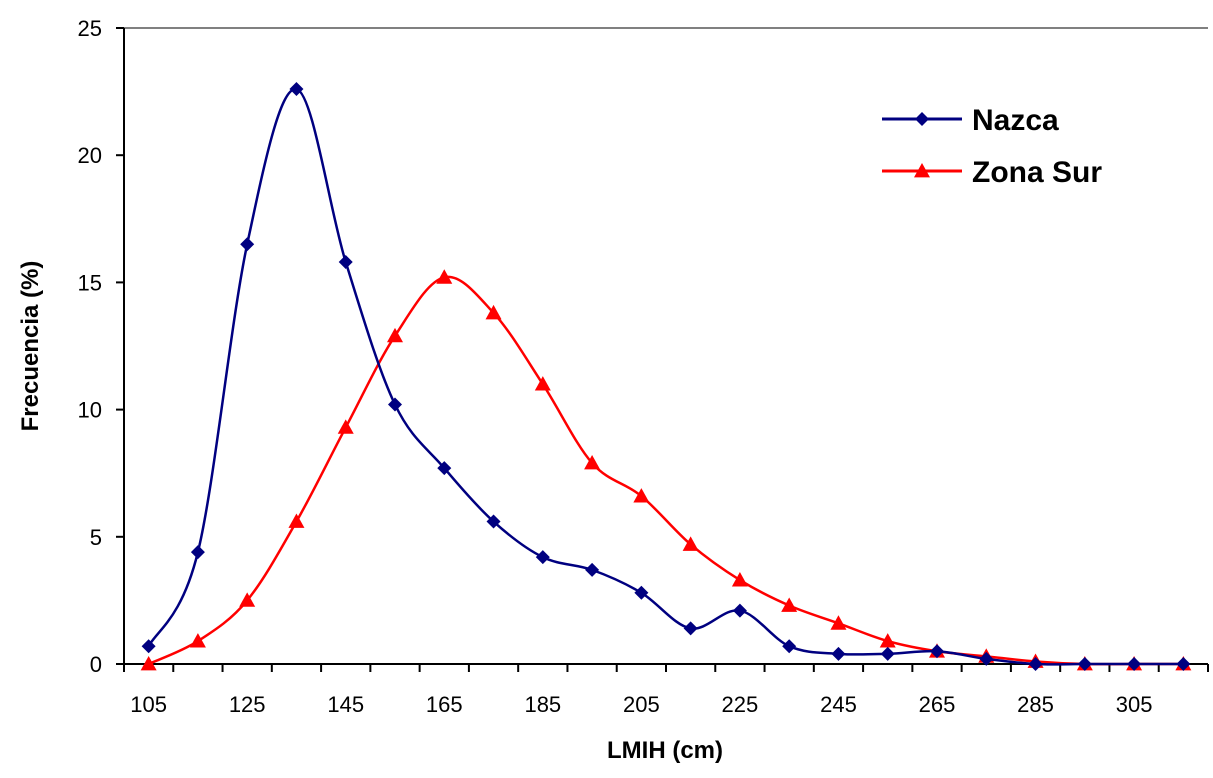 The height and width of the screenshot is (778, 1213). What do you see at coordinates (247, 704) in the screenshot?
I see `x-tick-label: 125` at bounding box center [247, 704].